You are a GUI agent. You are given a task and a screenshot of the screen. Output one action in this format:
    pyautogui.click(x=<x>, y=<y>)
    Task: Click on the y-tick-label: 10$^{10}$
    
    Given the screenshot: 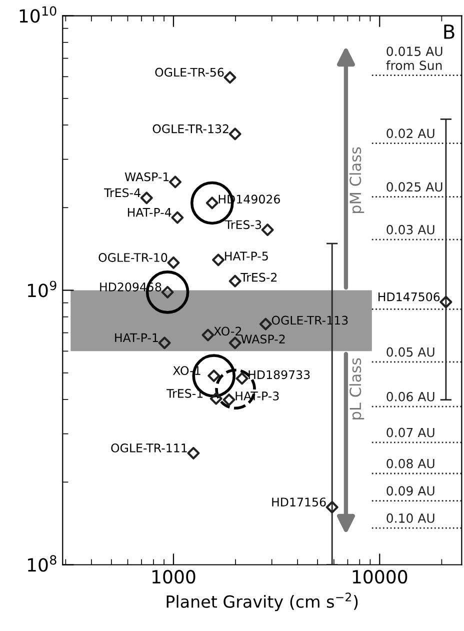 What is the action you would take?
    pyautogui.click(x=38, y=14)
    